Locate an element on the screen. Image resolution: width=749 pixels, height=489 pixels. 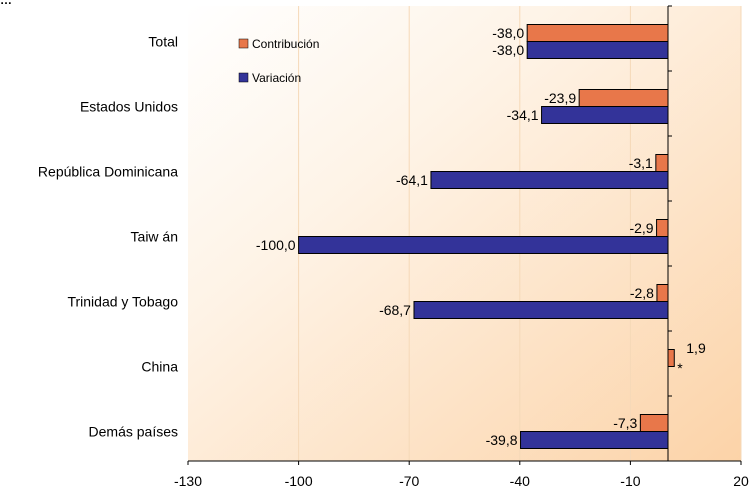
x-tick-label: -10 is located at coordinates (630, 481).